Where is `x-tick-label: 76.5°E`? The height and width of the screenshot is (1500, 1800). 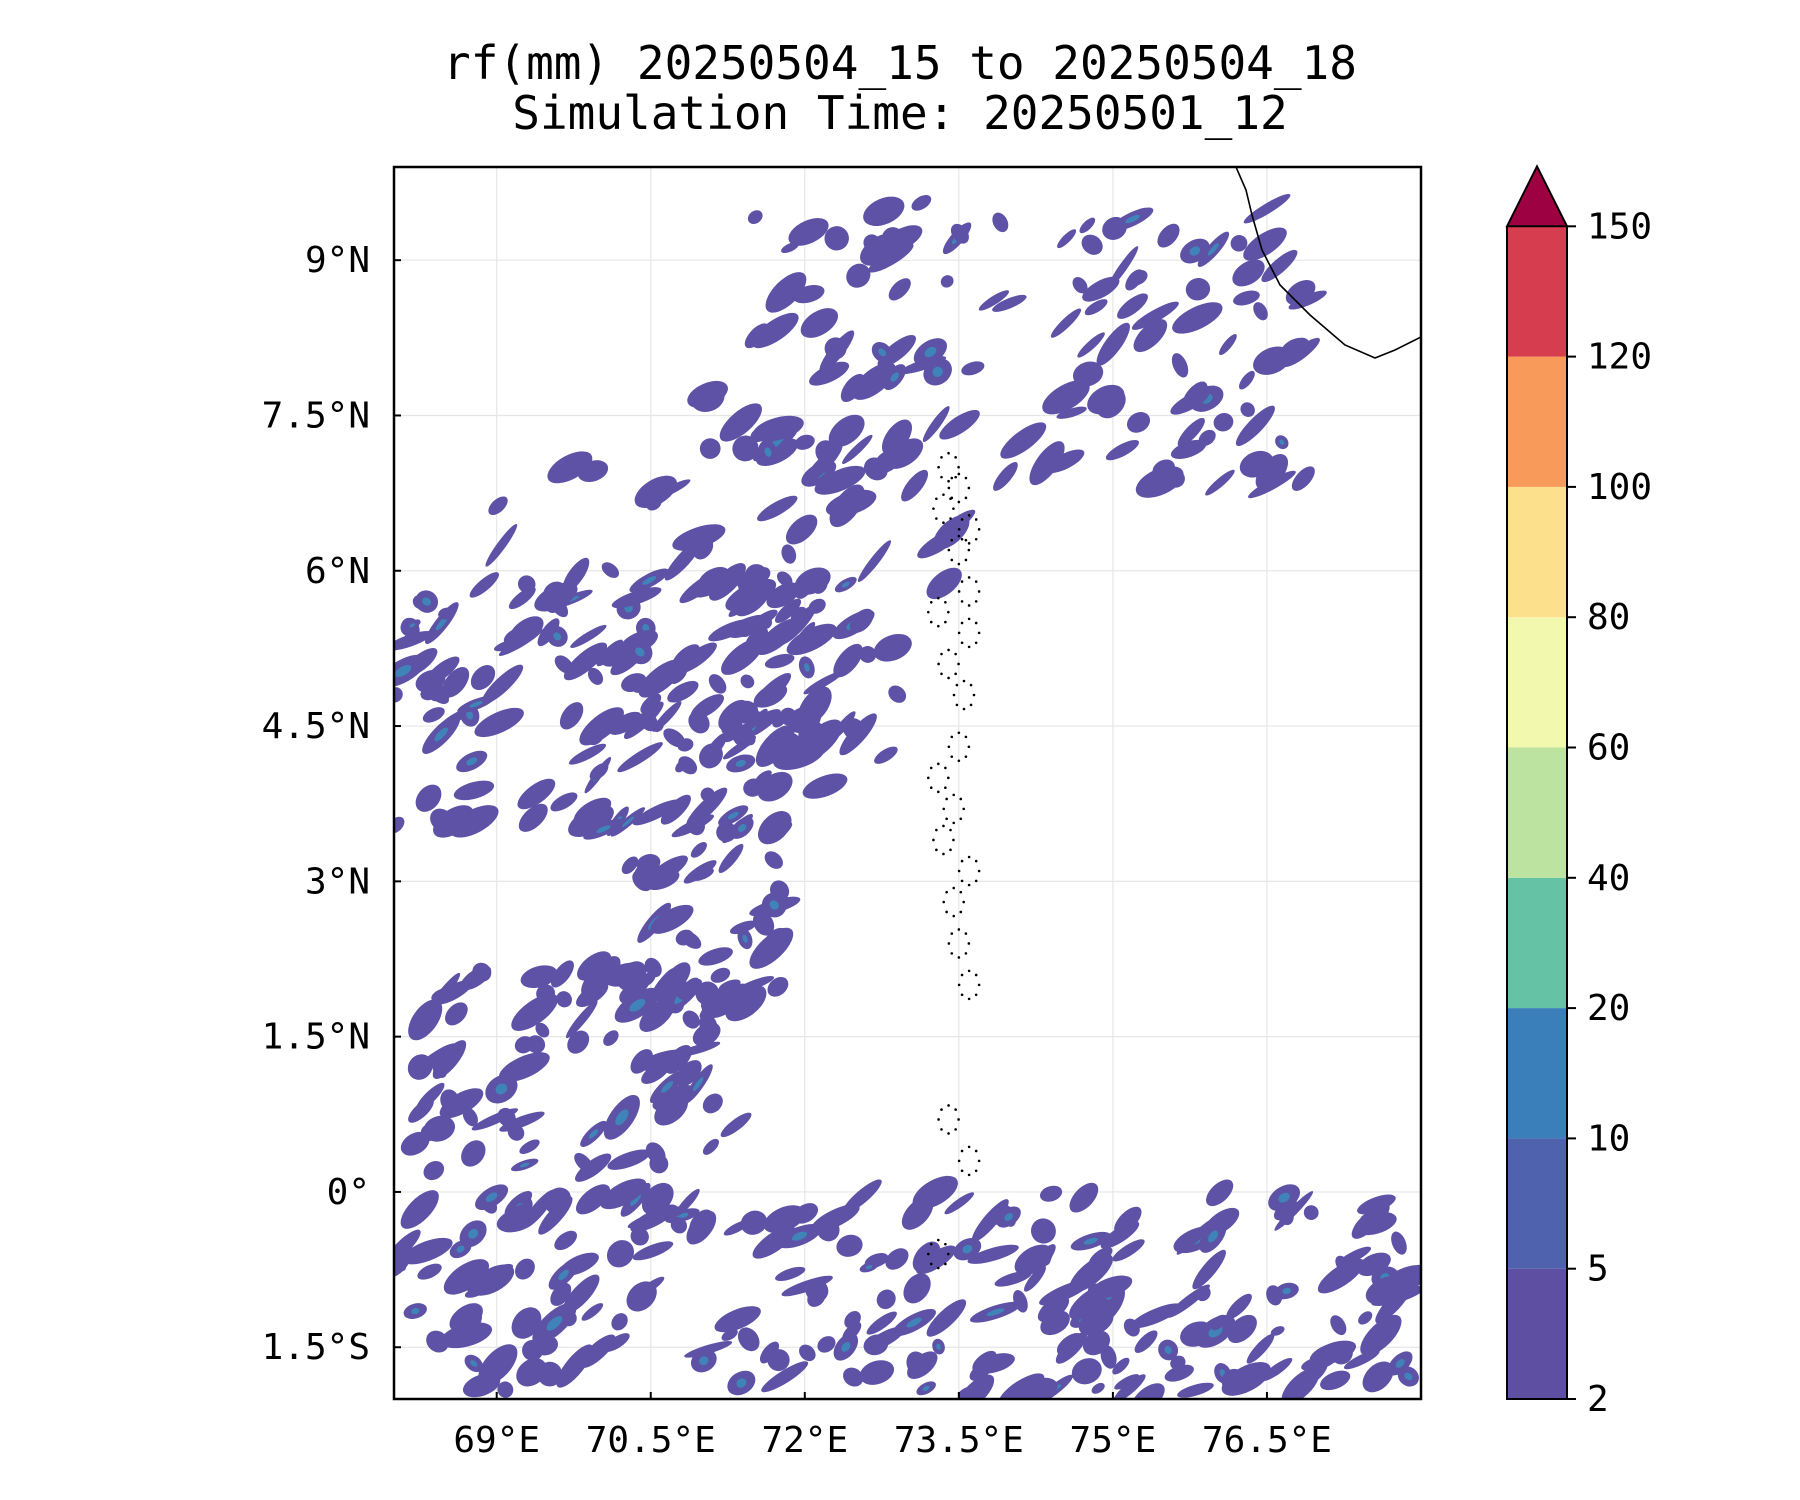 x-tick-label: 76.5°E is located at coordinates (1267, 1440).